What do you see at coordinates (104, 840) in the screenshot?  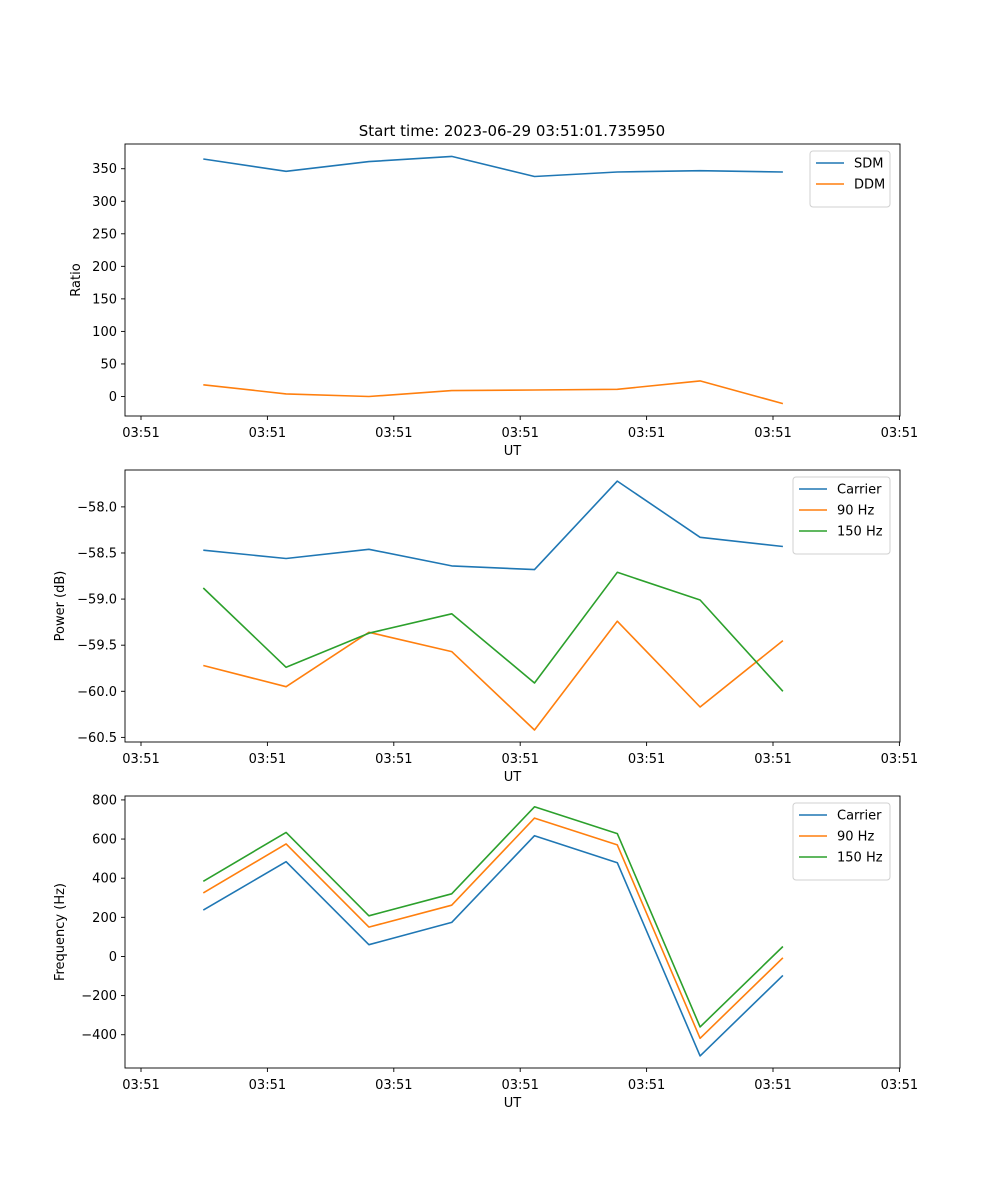 I see `y-tick-label: 600` at bounding box center [104, 840].